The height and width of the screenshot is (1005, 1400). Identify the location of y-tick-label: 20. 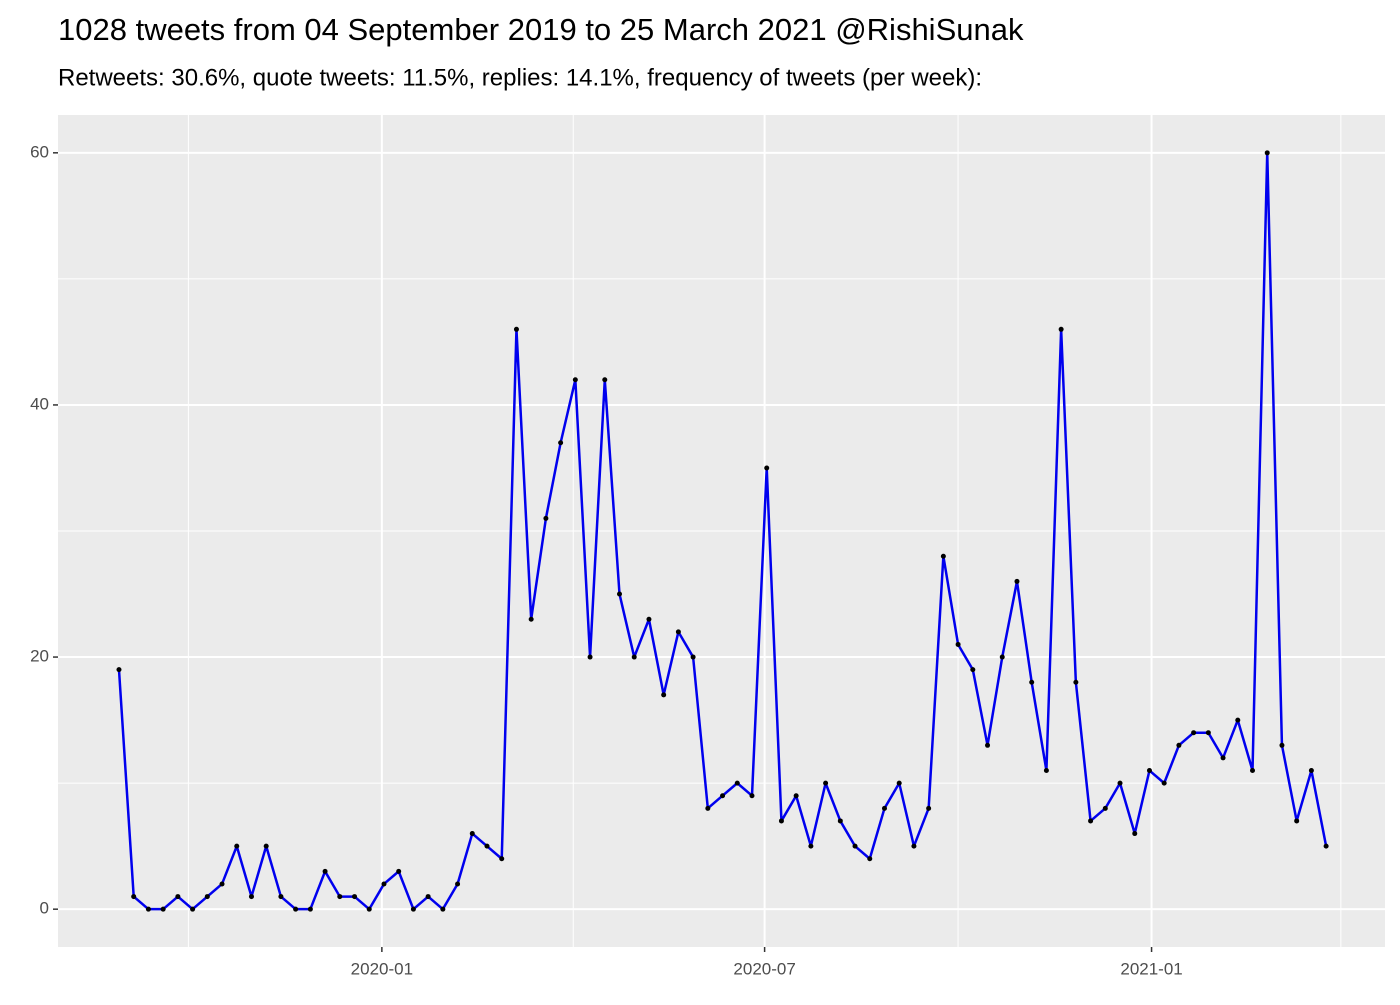
(39, 656).